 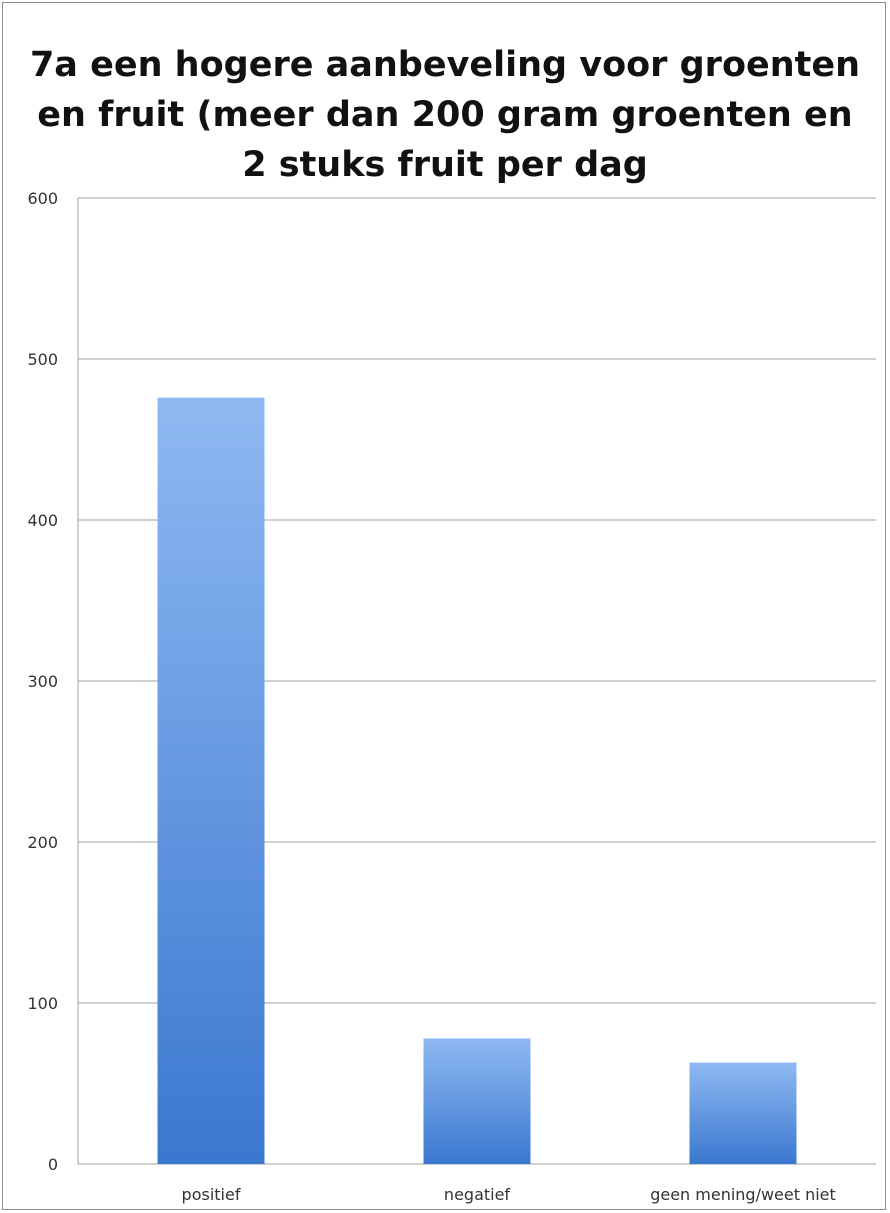 I want to click on y-tick-label: 400, so click(x=42, y=520).